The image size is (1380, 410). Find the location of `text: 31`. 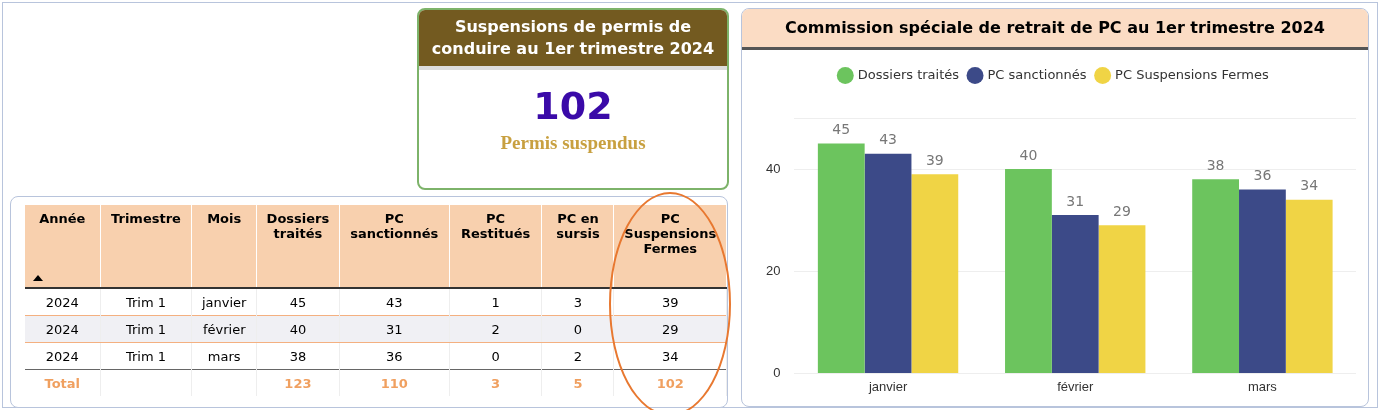

text: 31 is located at coordinates (394, 329).